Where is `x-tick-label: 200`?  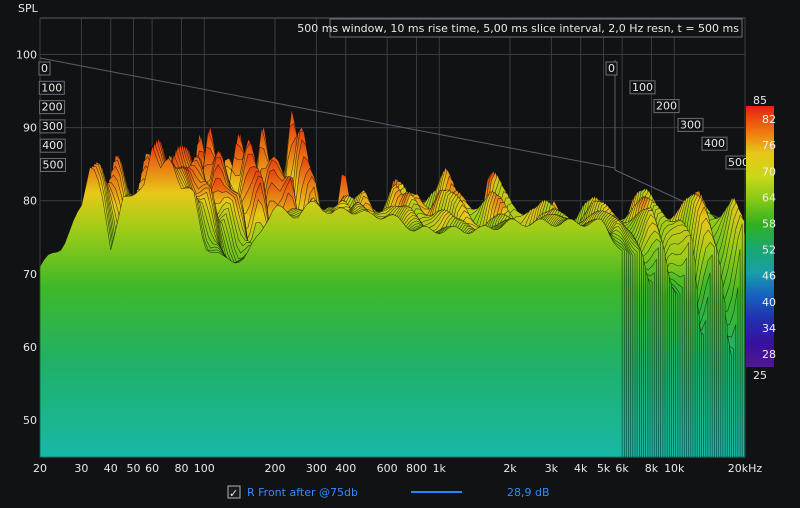
x-tick-label: 200 is located at coordinates (275, 468).